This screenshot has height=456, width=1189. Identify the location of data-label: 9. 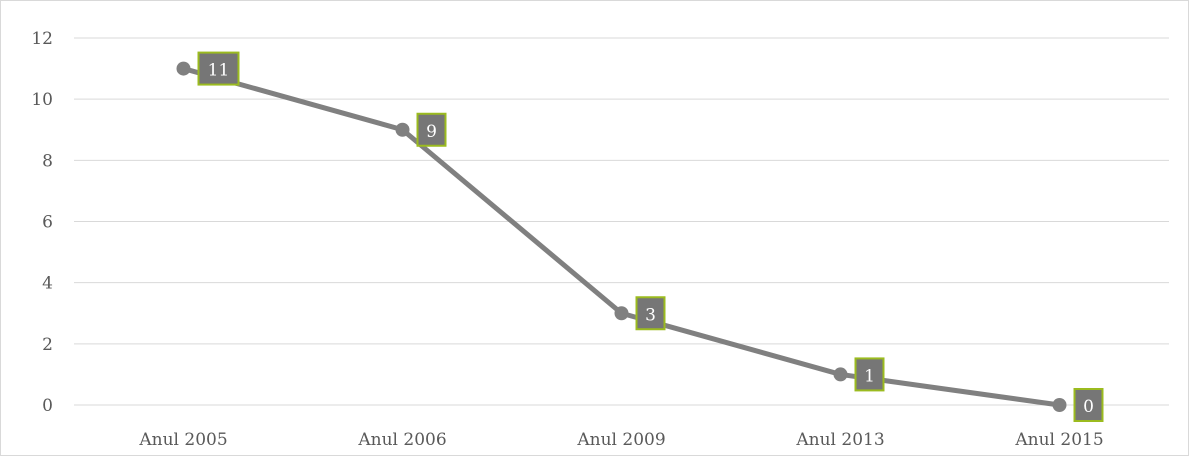
(431, 129).